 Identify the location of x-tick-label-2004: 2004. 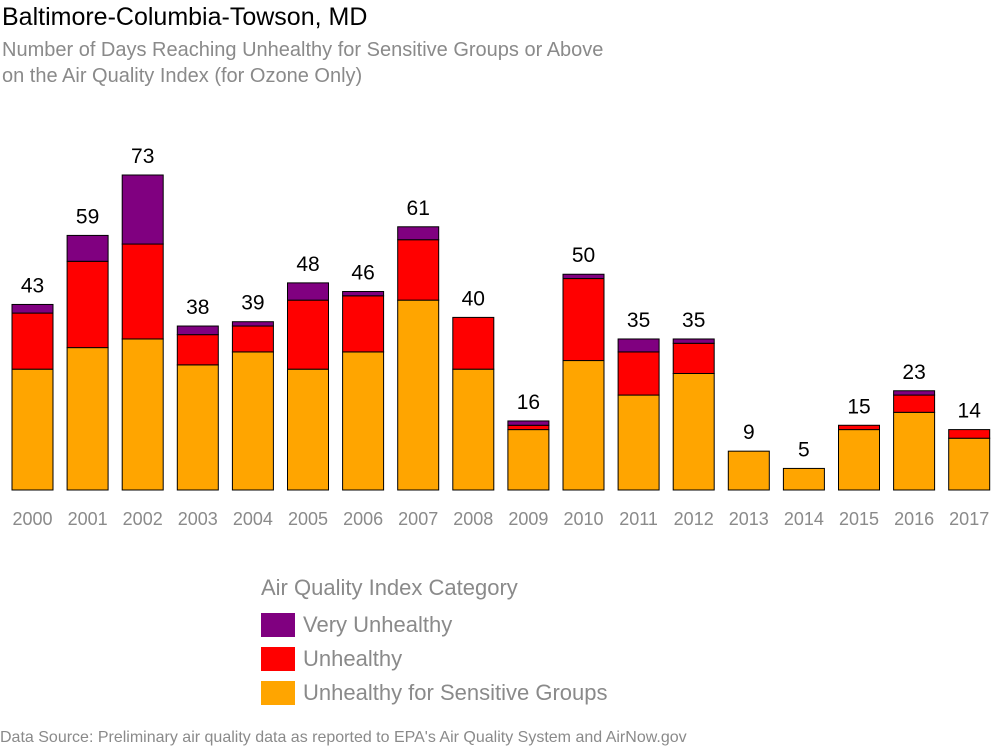
(253, 519).